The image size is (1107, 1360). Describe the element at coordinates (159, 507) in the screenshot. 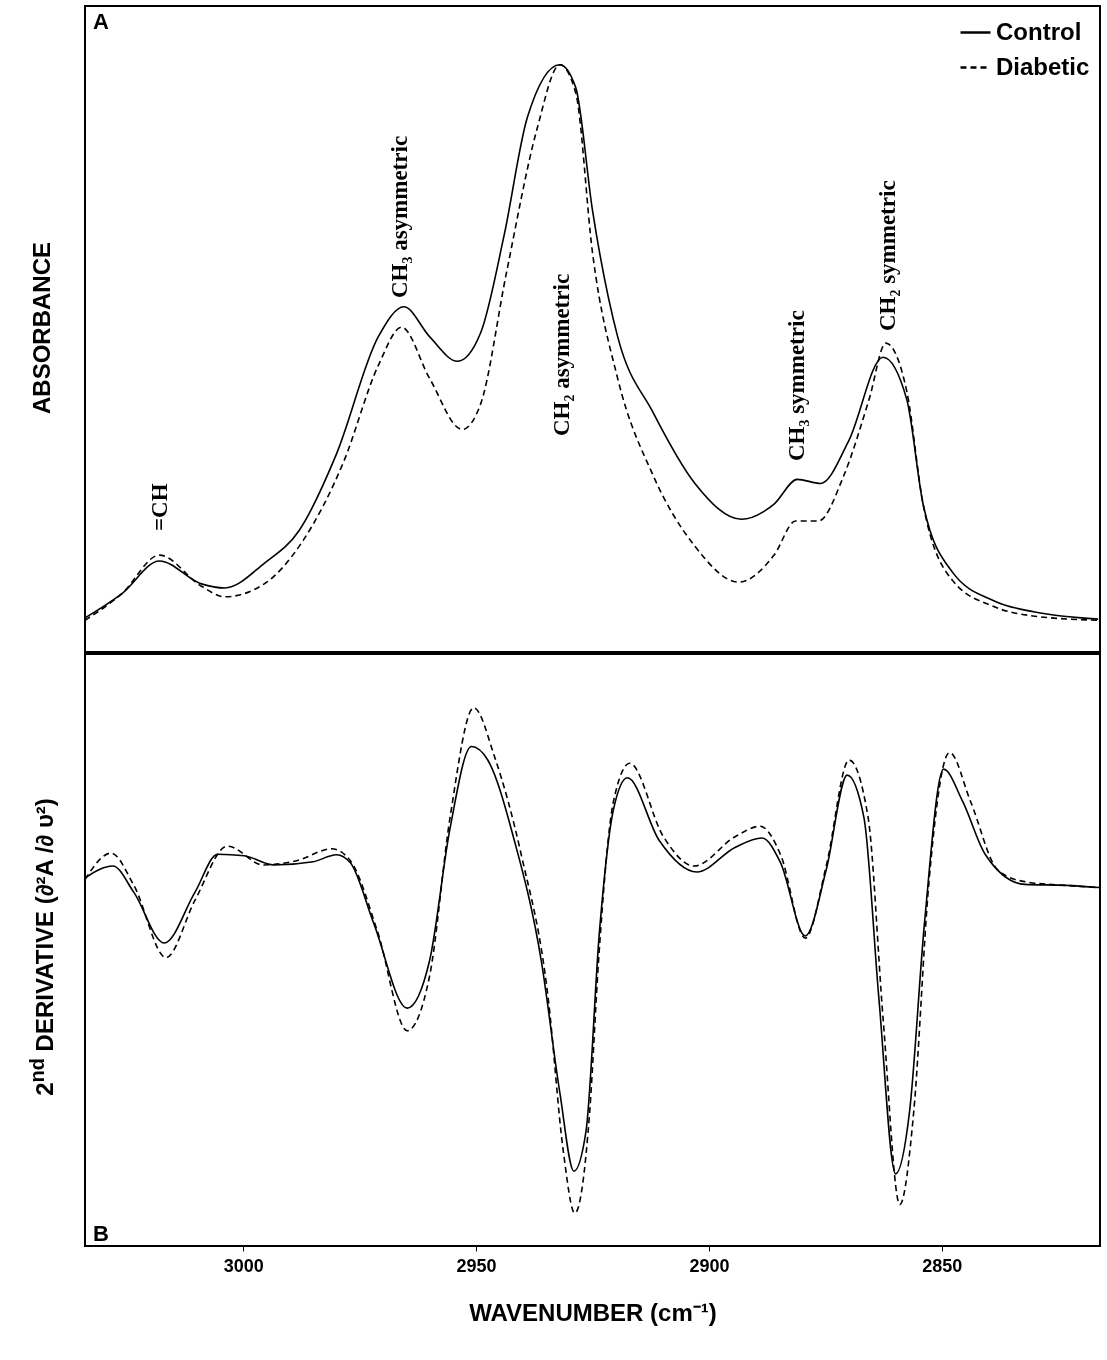

I see `annotation: =CH` at that location.